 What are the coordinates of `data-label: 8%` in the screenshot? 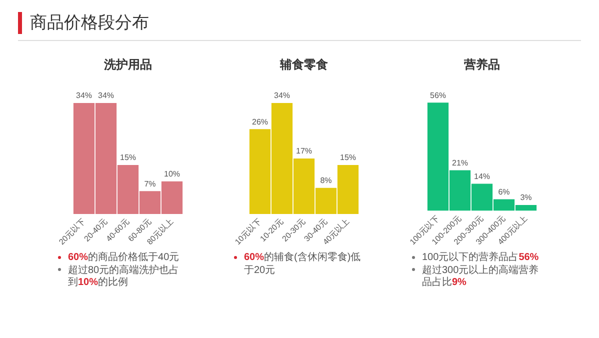 It's located at (326, 181).